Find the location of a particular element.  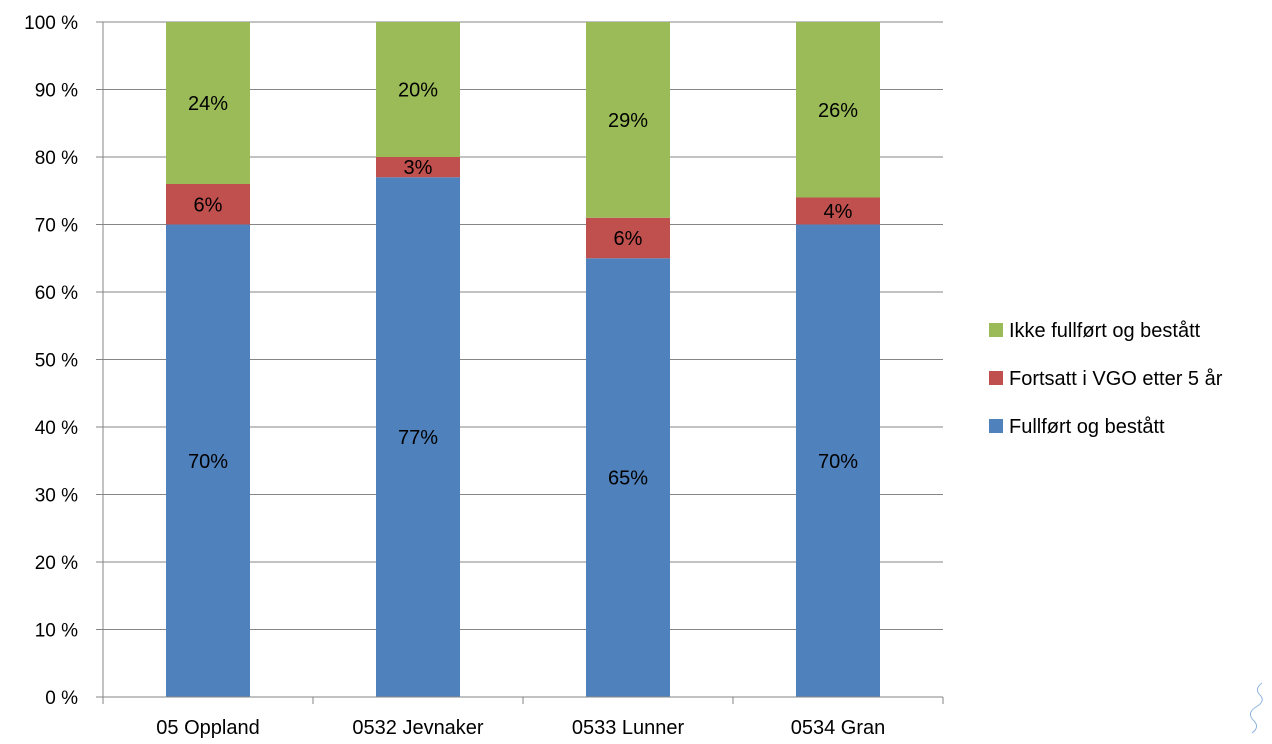

data-label: 24% is located at coordinates (208, 104).